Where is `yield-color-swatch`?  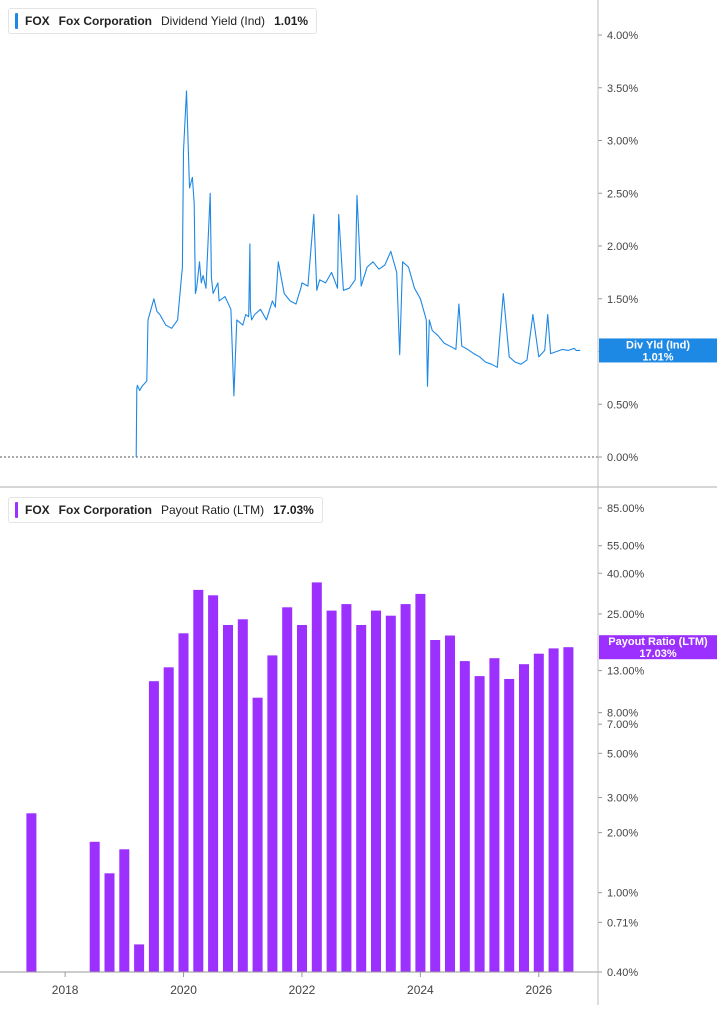 yield-color-swatch is located at coordinates (16, 21).